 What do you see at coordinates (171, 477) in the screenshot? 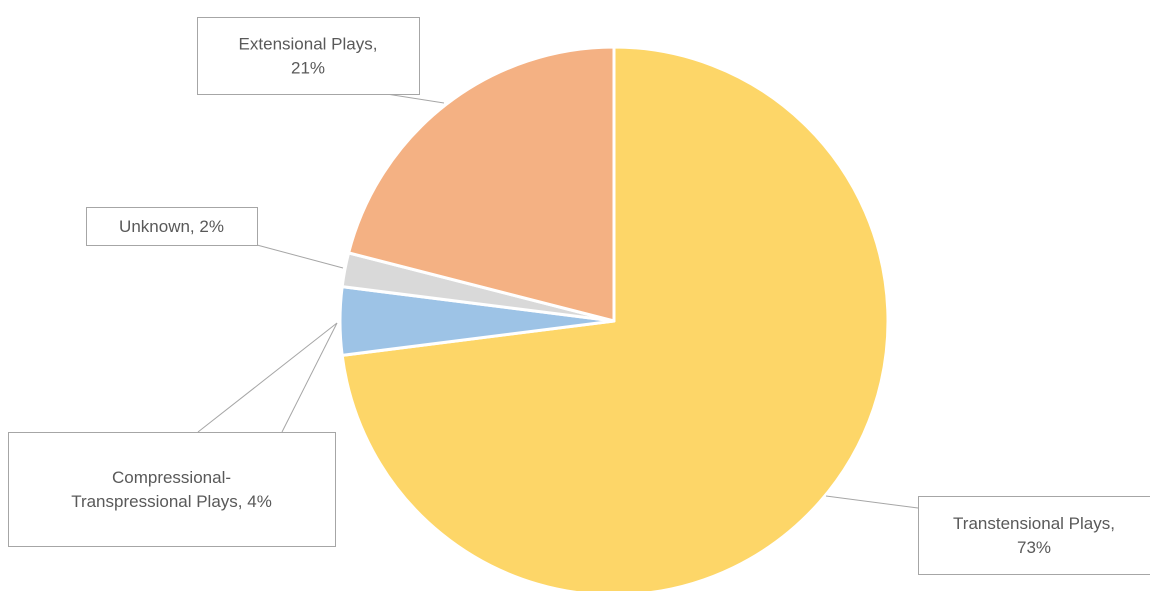
I see `data-label-compressional-transpressional-plays-line-1: Compressional-` at bounding box center [171, 477].